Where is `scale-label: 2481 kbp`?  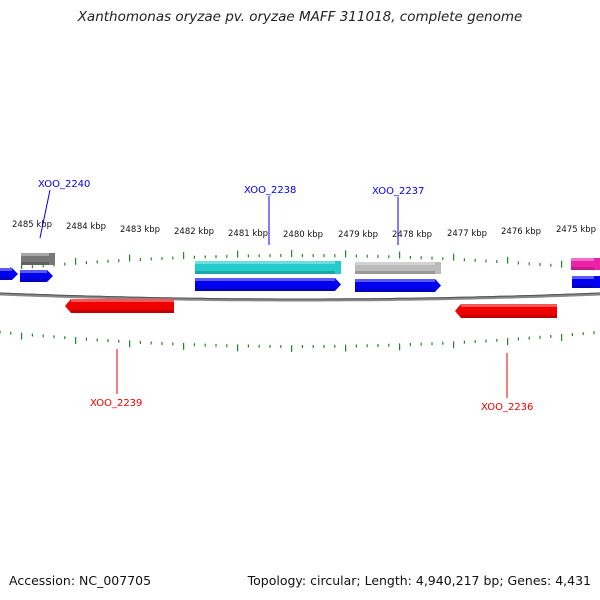
scale-label: 2481 kbp is located at coordinates (248, 234).